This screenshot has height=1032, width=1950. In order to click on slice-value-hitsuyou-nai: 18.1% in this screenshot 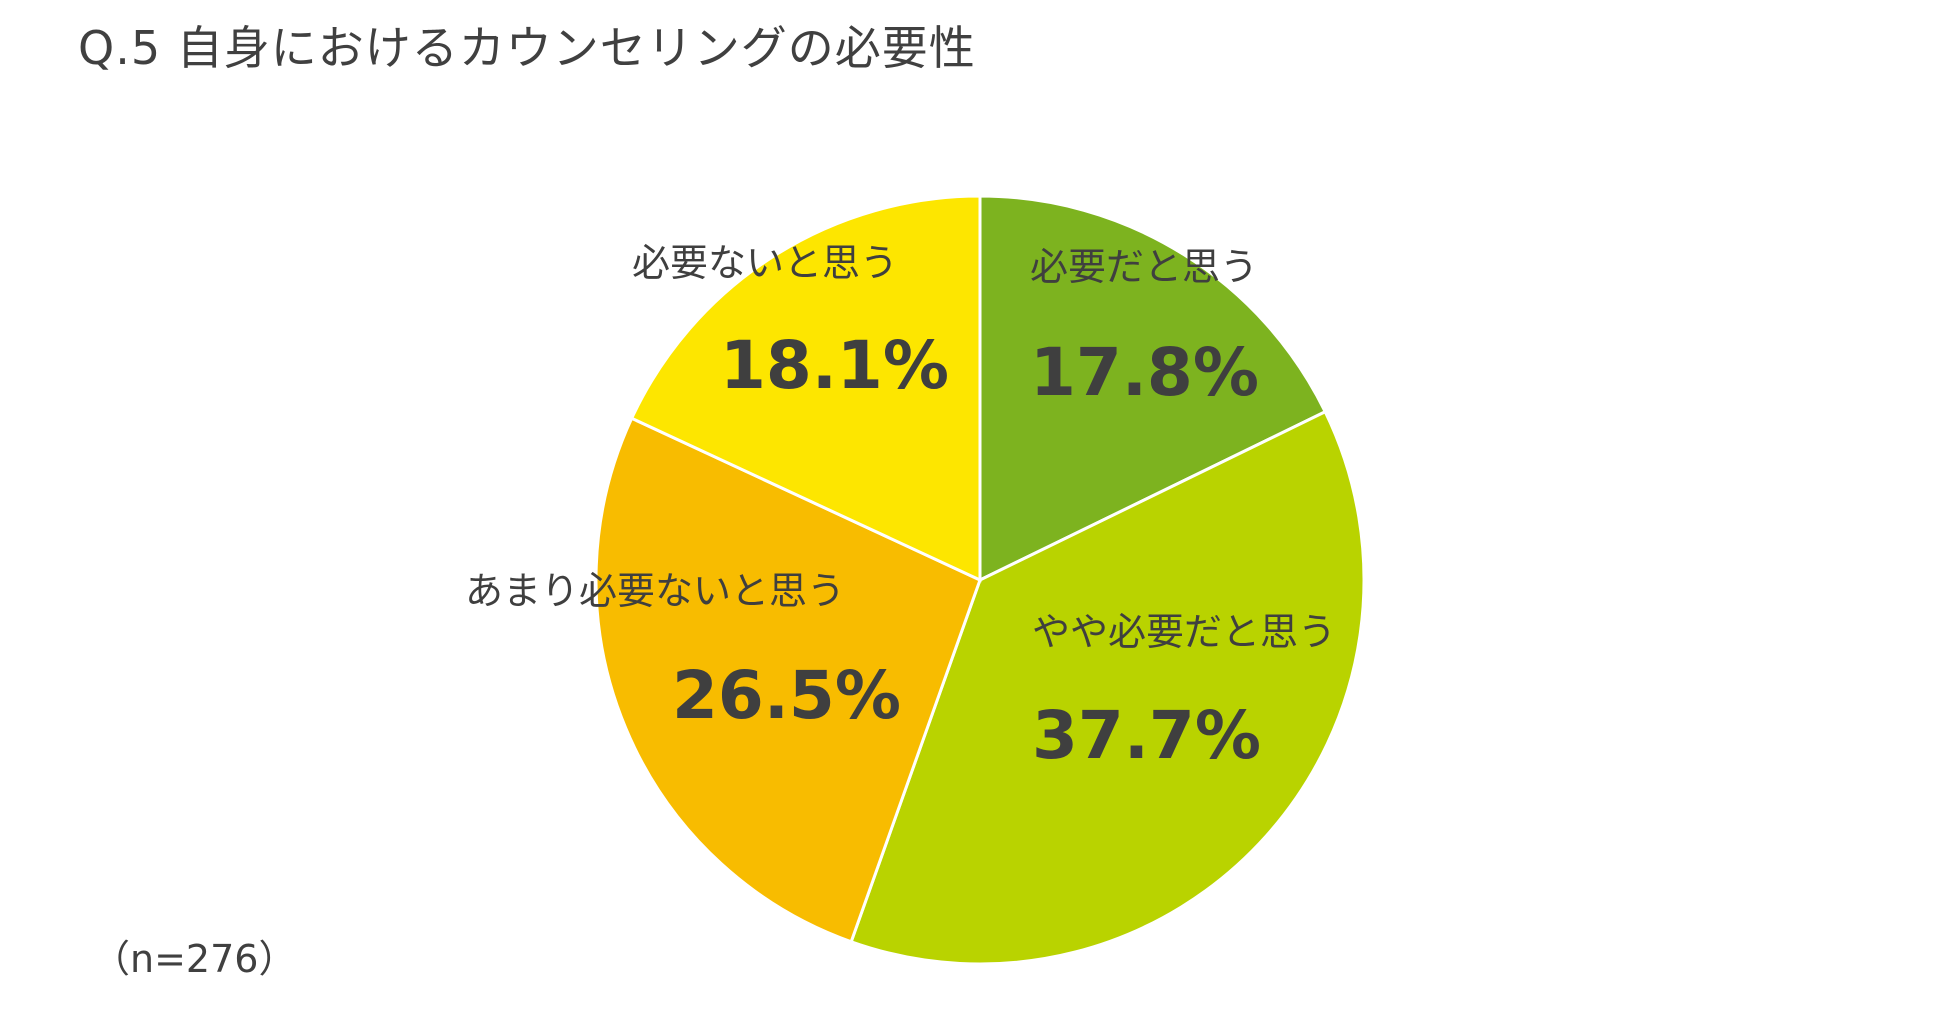, I will do `click(834, 365)`.